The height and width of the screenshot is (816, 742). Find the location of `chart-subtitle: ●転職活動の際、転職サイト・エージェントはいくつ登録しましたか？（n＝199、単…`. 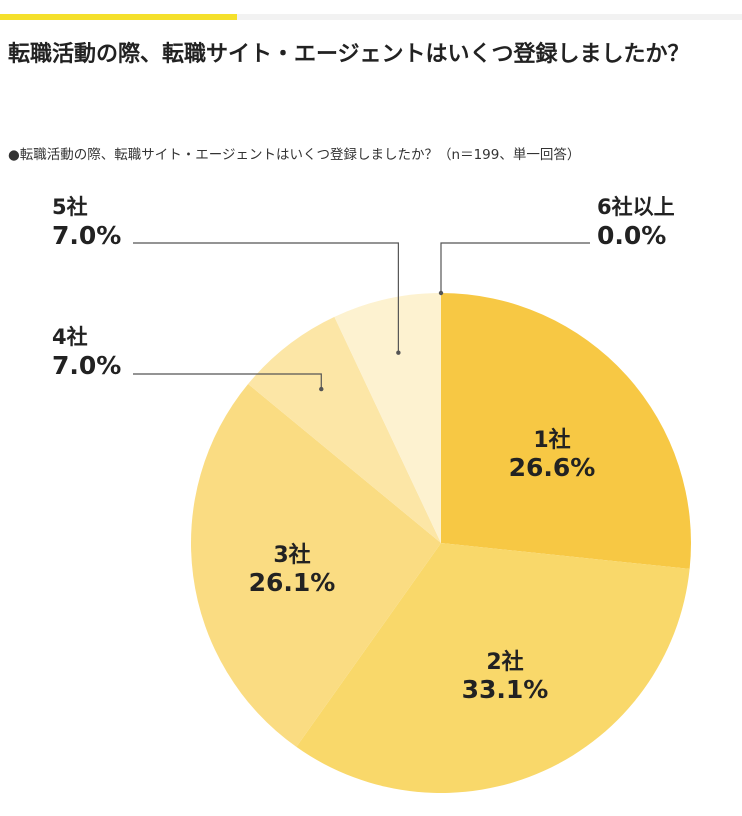

chart-subtitle: ●転職活動の際、転職サイト・エージェントはいくつ登録しましたか？（n＝199、単… is located at coordinates (294, 155).